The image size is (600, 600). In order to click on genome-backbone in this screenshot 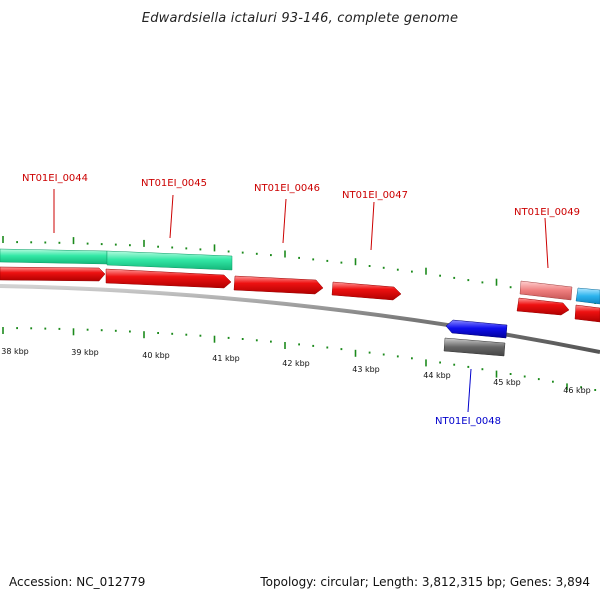, I will do `click(300, 319)`.